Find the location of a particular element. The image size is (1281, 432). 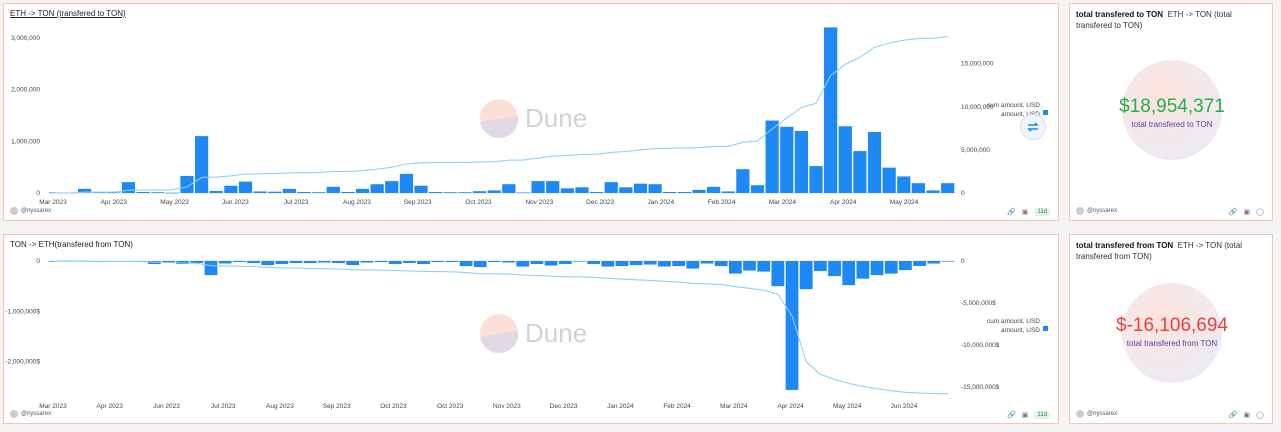

x-tick-label: Mar 2024 is located at coordinates (734, 406).